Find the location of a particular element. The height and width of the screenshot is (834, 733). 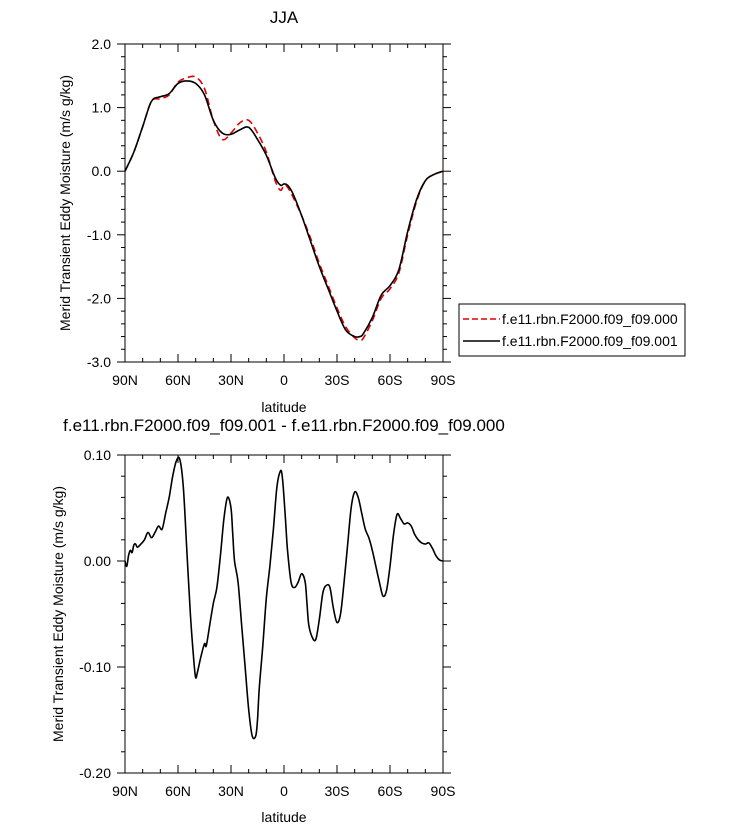

legend-label-series-0: f.e11.rbn.F2000.f09_f09.000 is located at coordinates (590, 319).